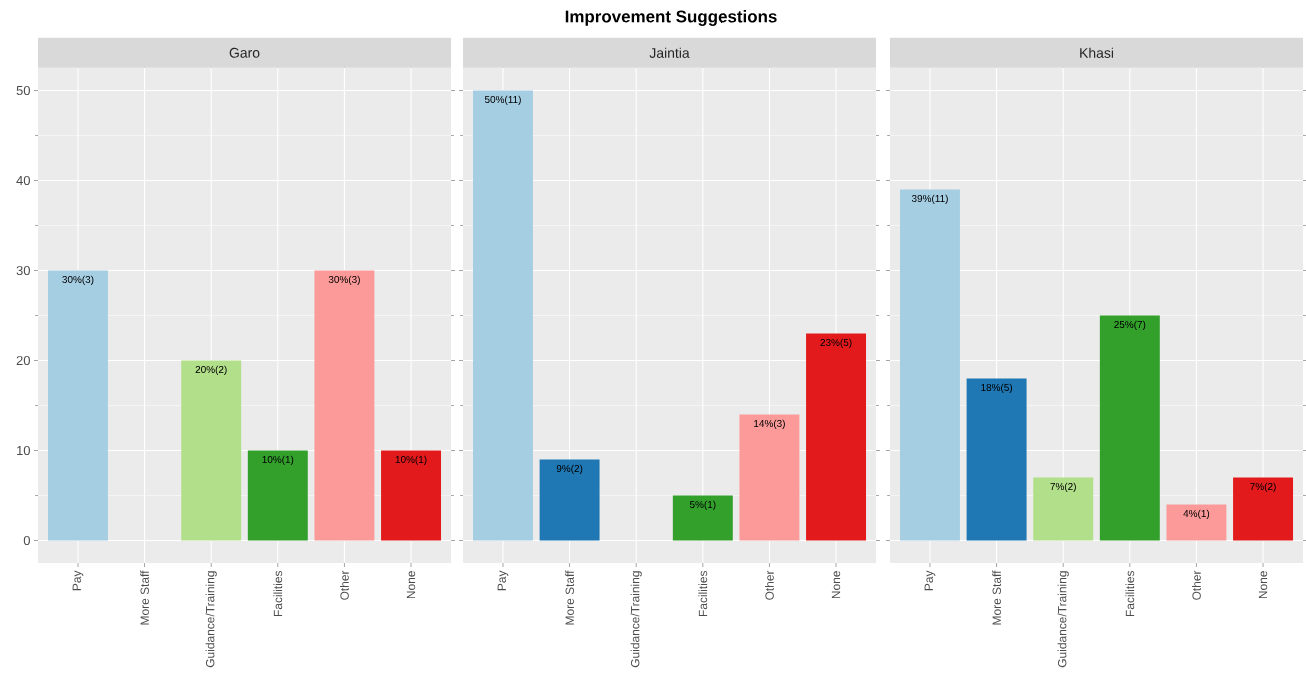 The image size is (1306, 695). What do you see at coordinates (569, 469) in the screenshot?
I see `data-label: 9%(2)` at bounding box center [569, 469].